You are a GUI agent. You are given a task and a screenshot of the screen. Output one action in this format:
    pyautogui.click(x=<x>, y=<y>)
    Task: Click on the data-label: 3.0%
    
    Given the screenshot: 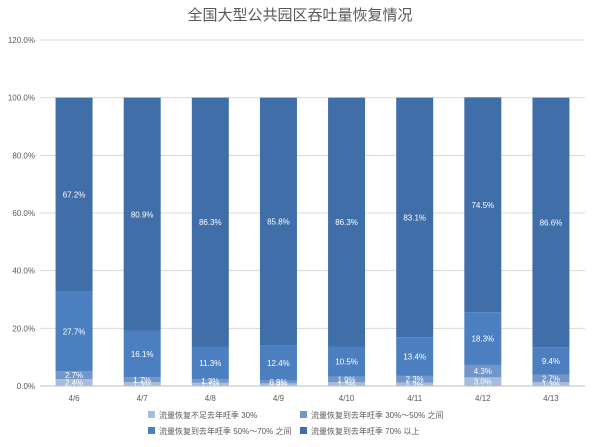 What is the action you would take?
    pyautogui.click(x=483, y=382)
    